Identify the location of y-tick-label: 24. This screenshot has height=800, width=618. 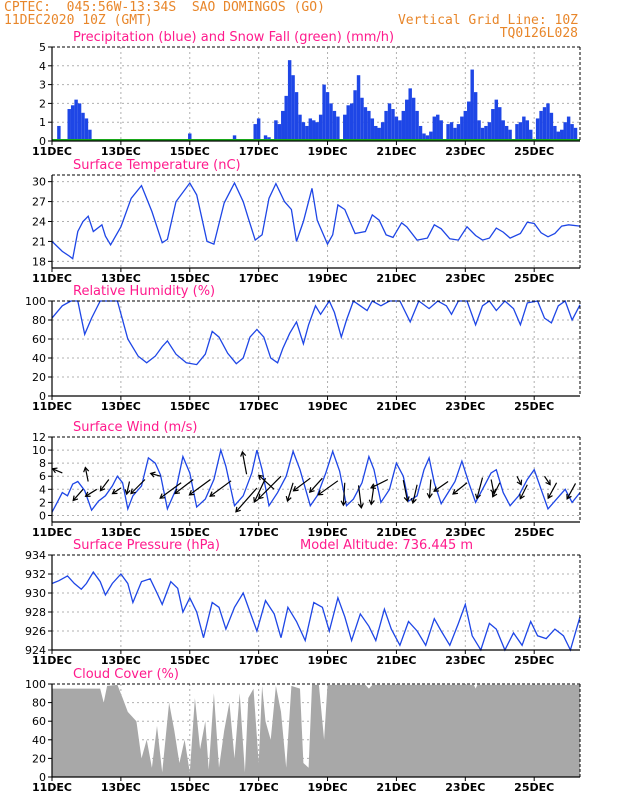
(39, 222).